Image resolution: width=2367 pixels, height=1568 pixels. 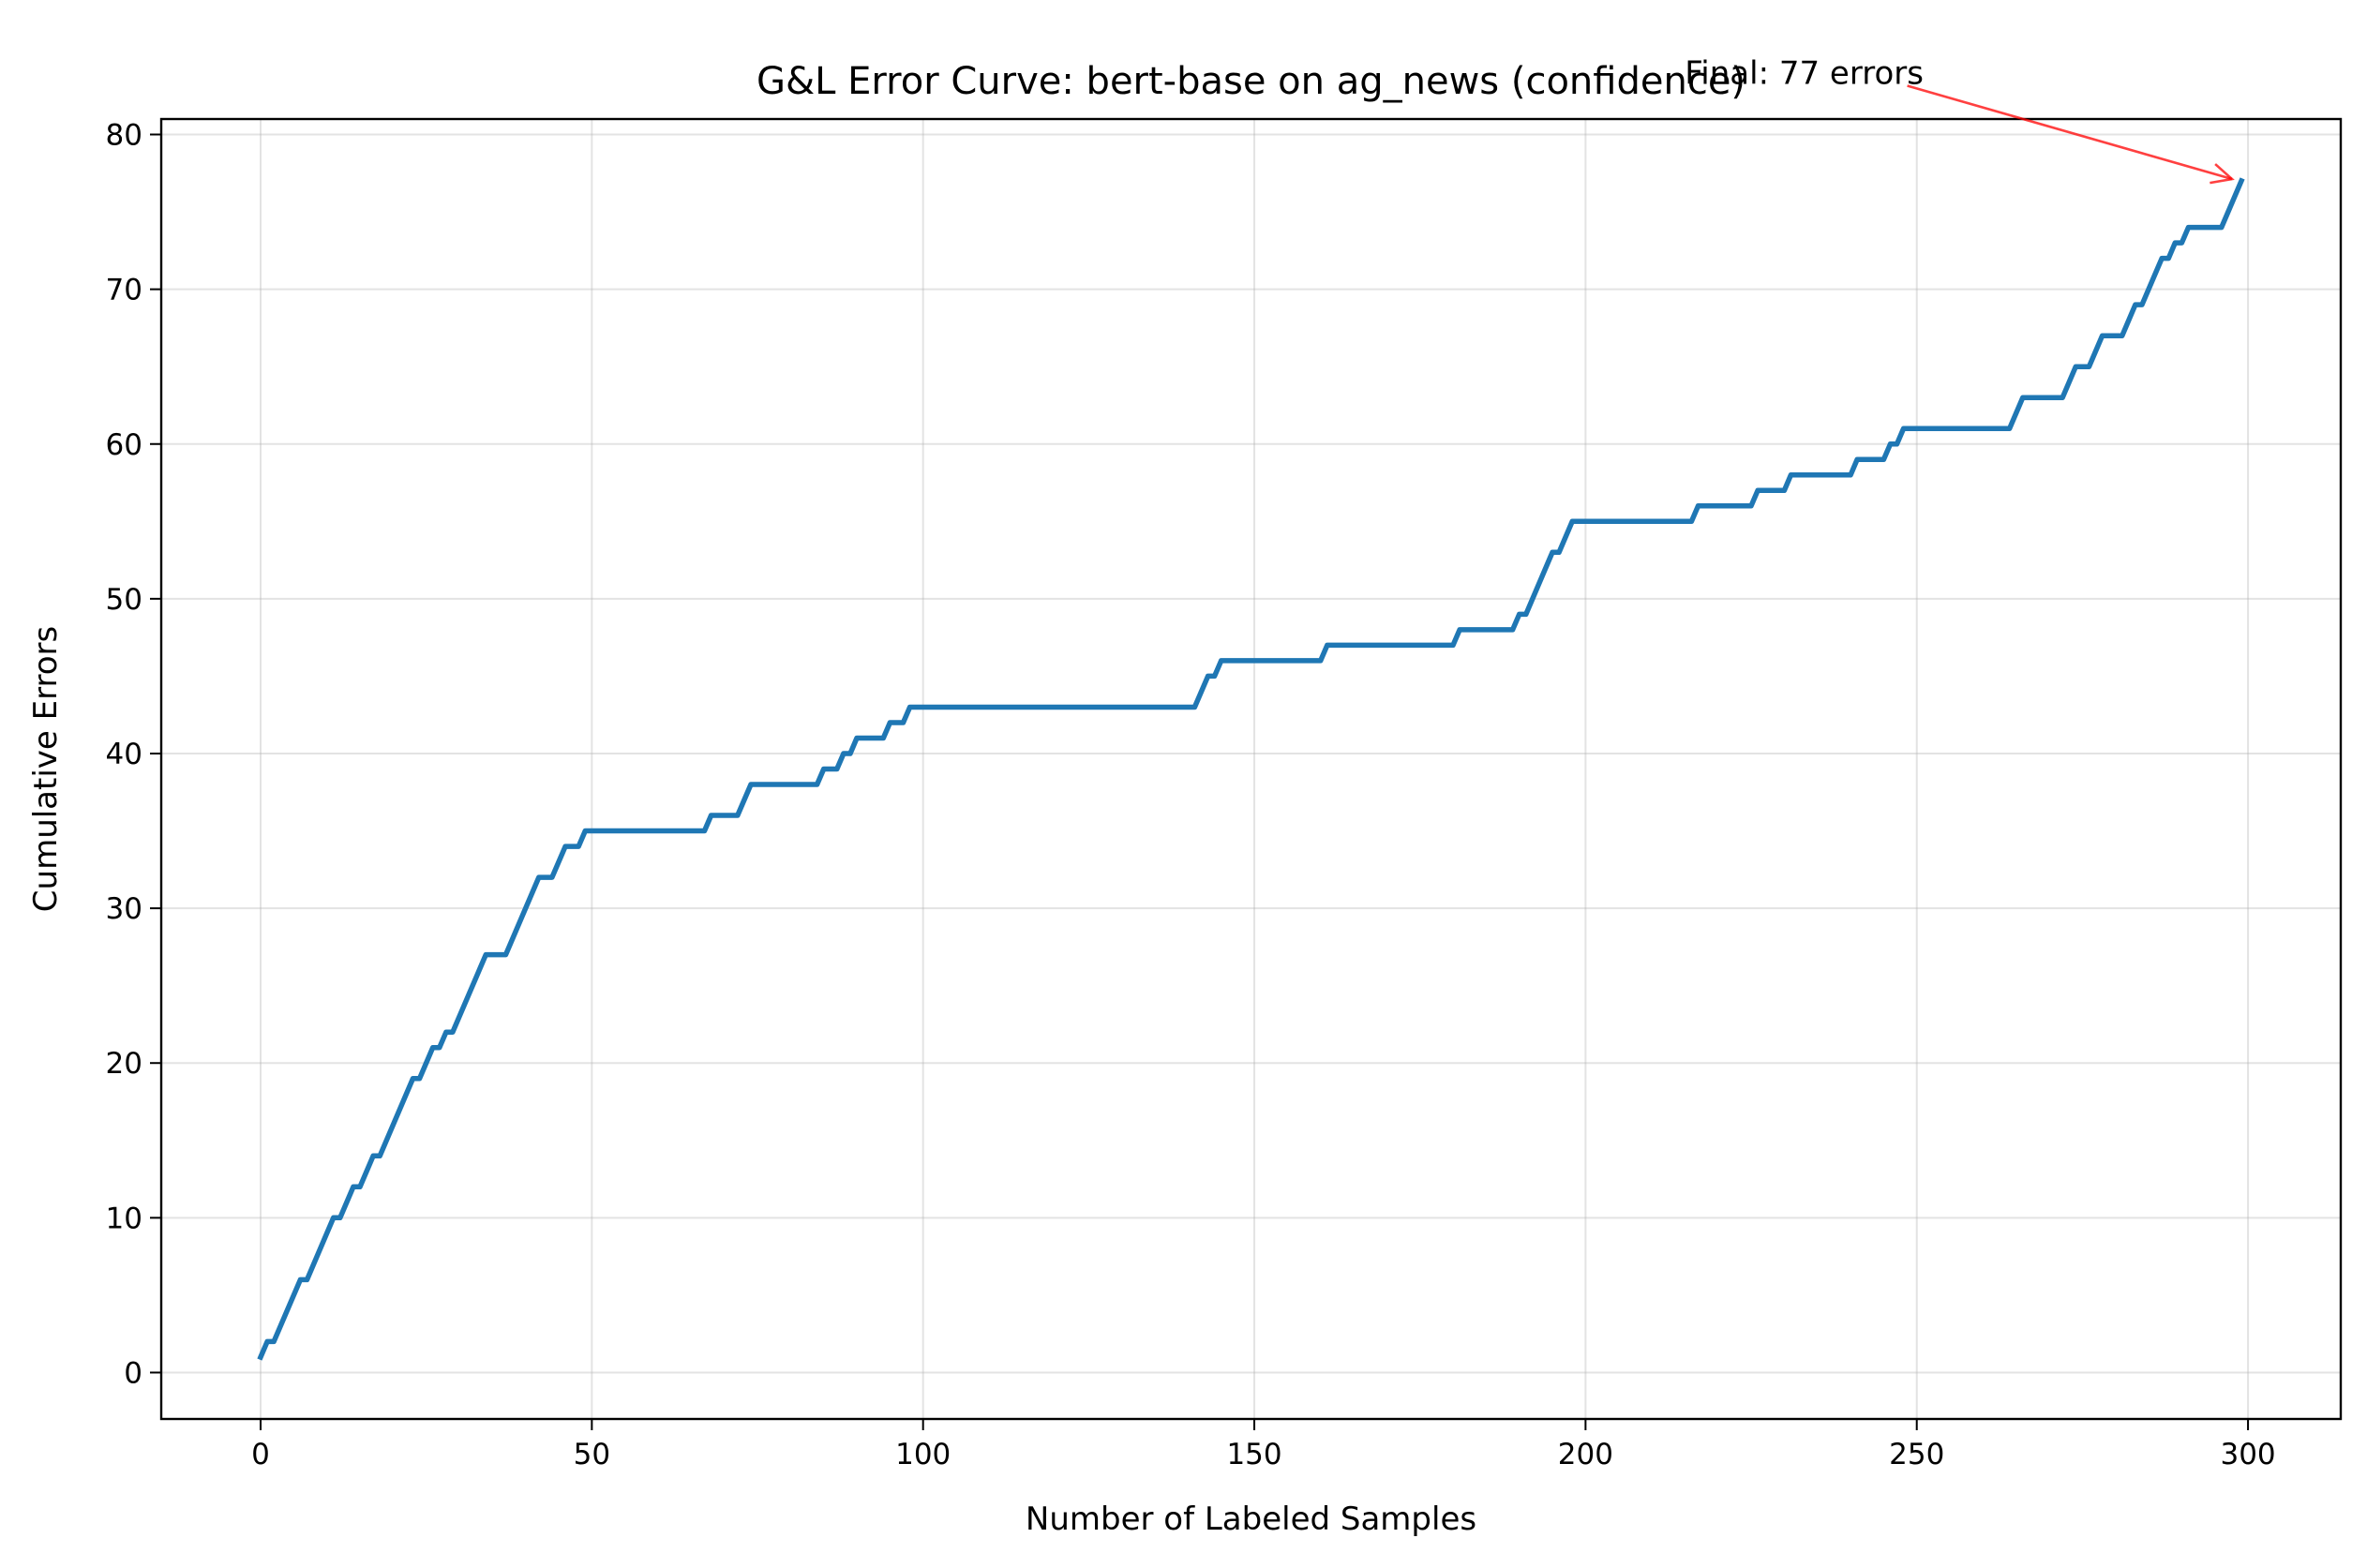 What do you see at coordinates (124, 909) in the screenshot?
I see `y-tick-label: 30` at bounding box center [124, 909].